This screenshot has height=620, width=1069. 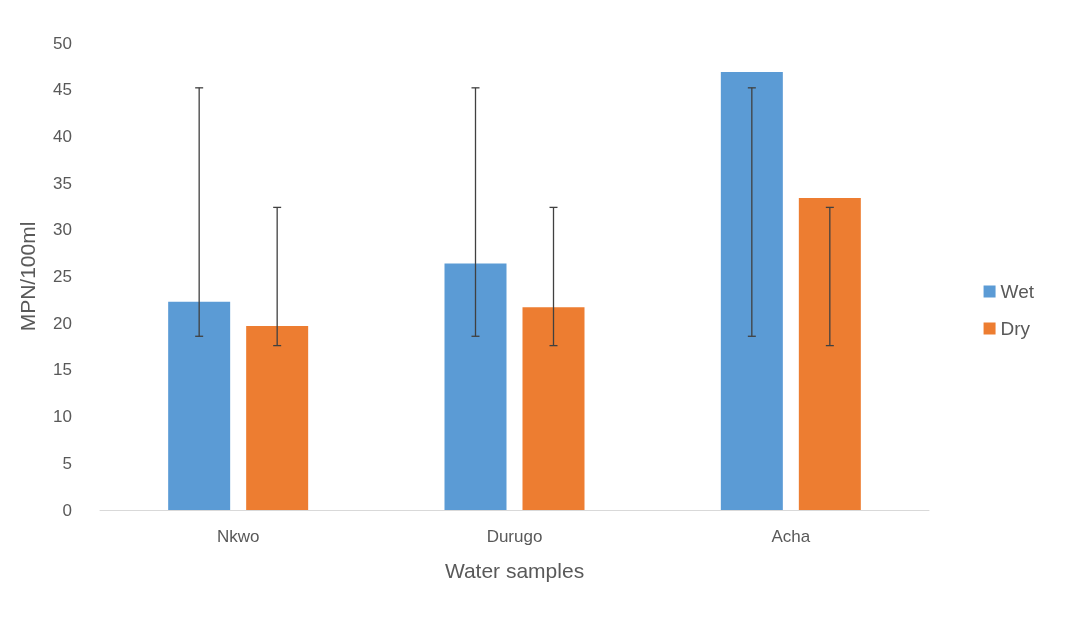 What do you see at coordinates (62, 370) in the screenshot?
I see `y-tick-label: 15` at bounding box center [62, 370].